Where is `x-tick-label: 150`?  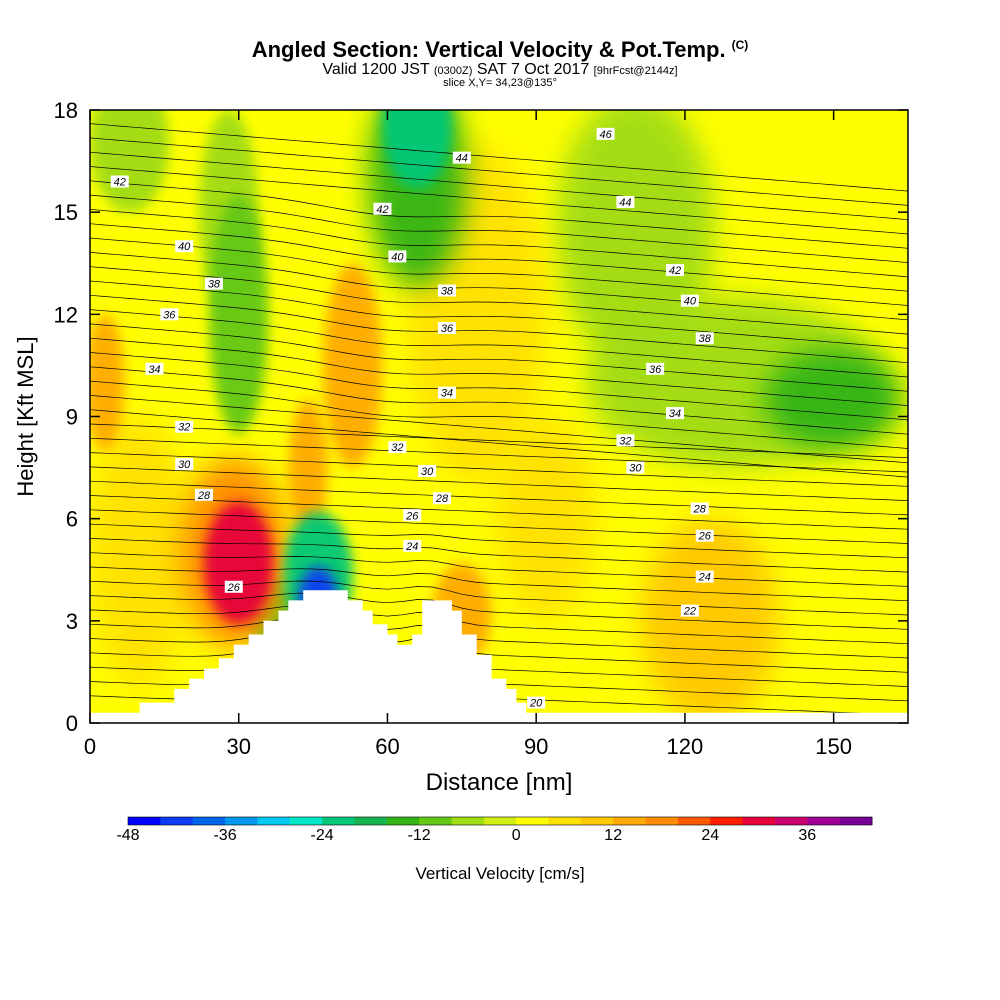 x-tick-label: 150 is located at coordinates (833, 746).